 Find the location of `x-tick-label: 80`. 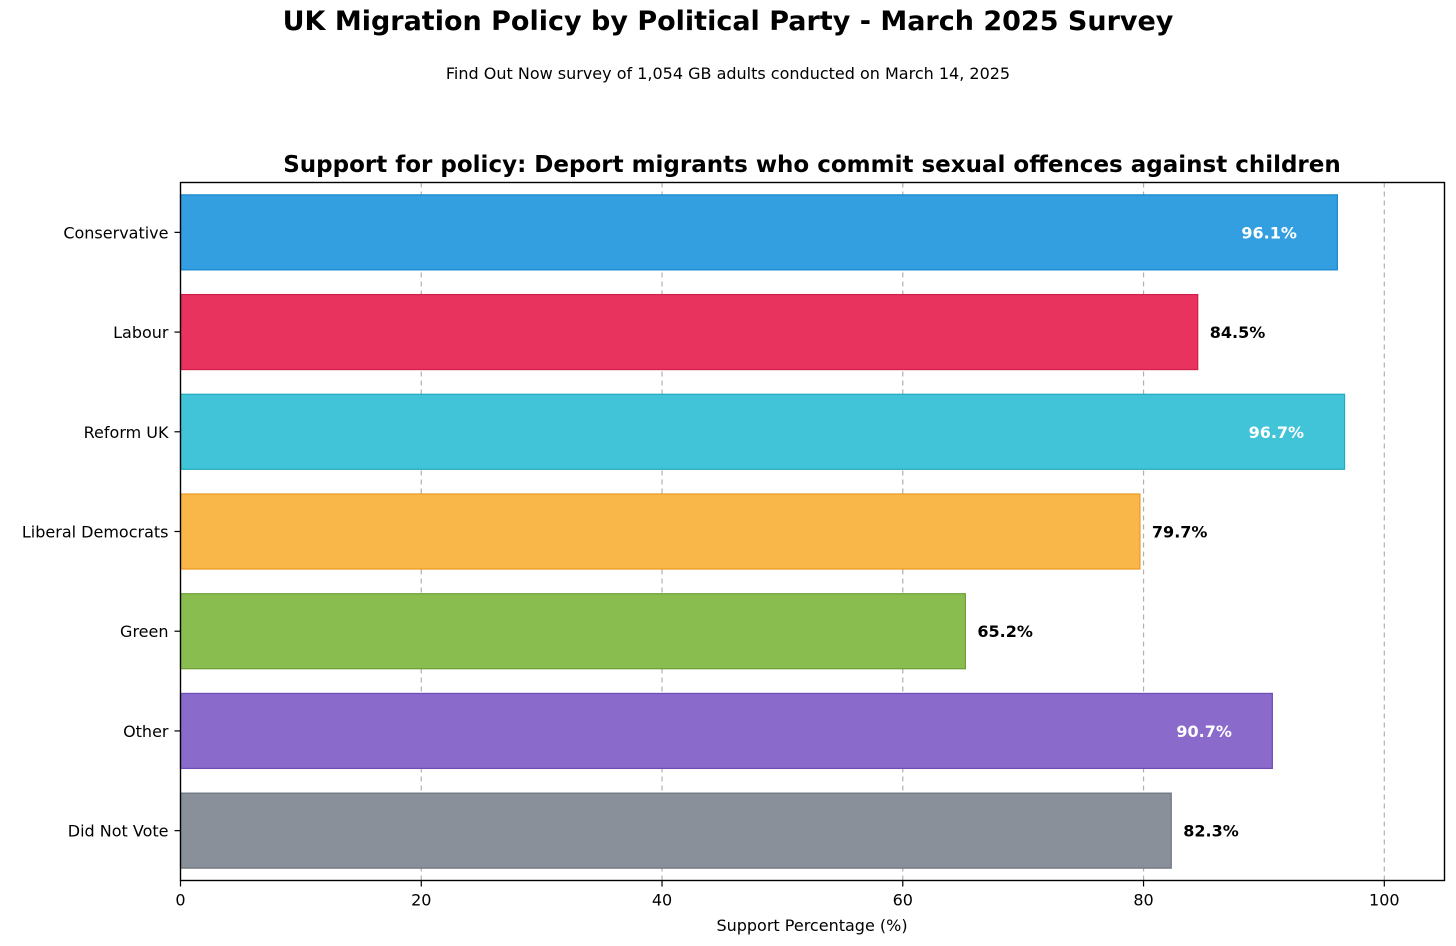

x-tick-label: 80 is located at coordinates (1143, 900).